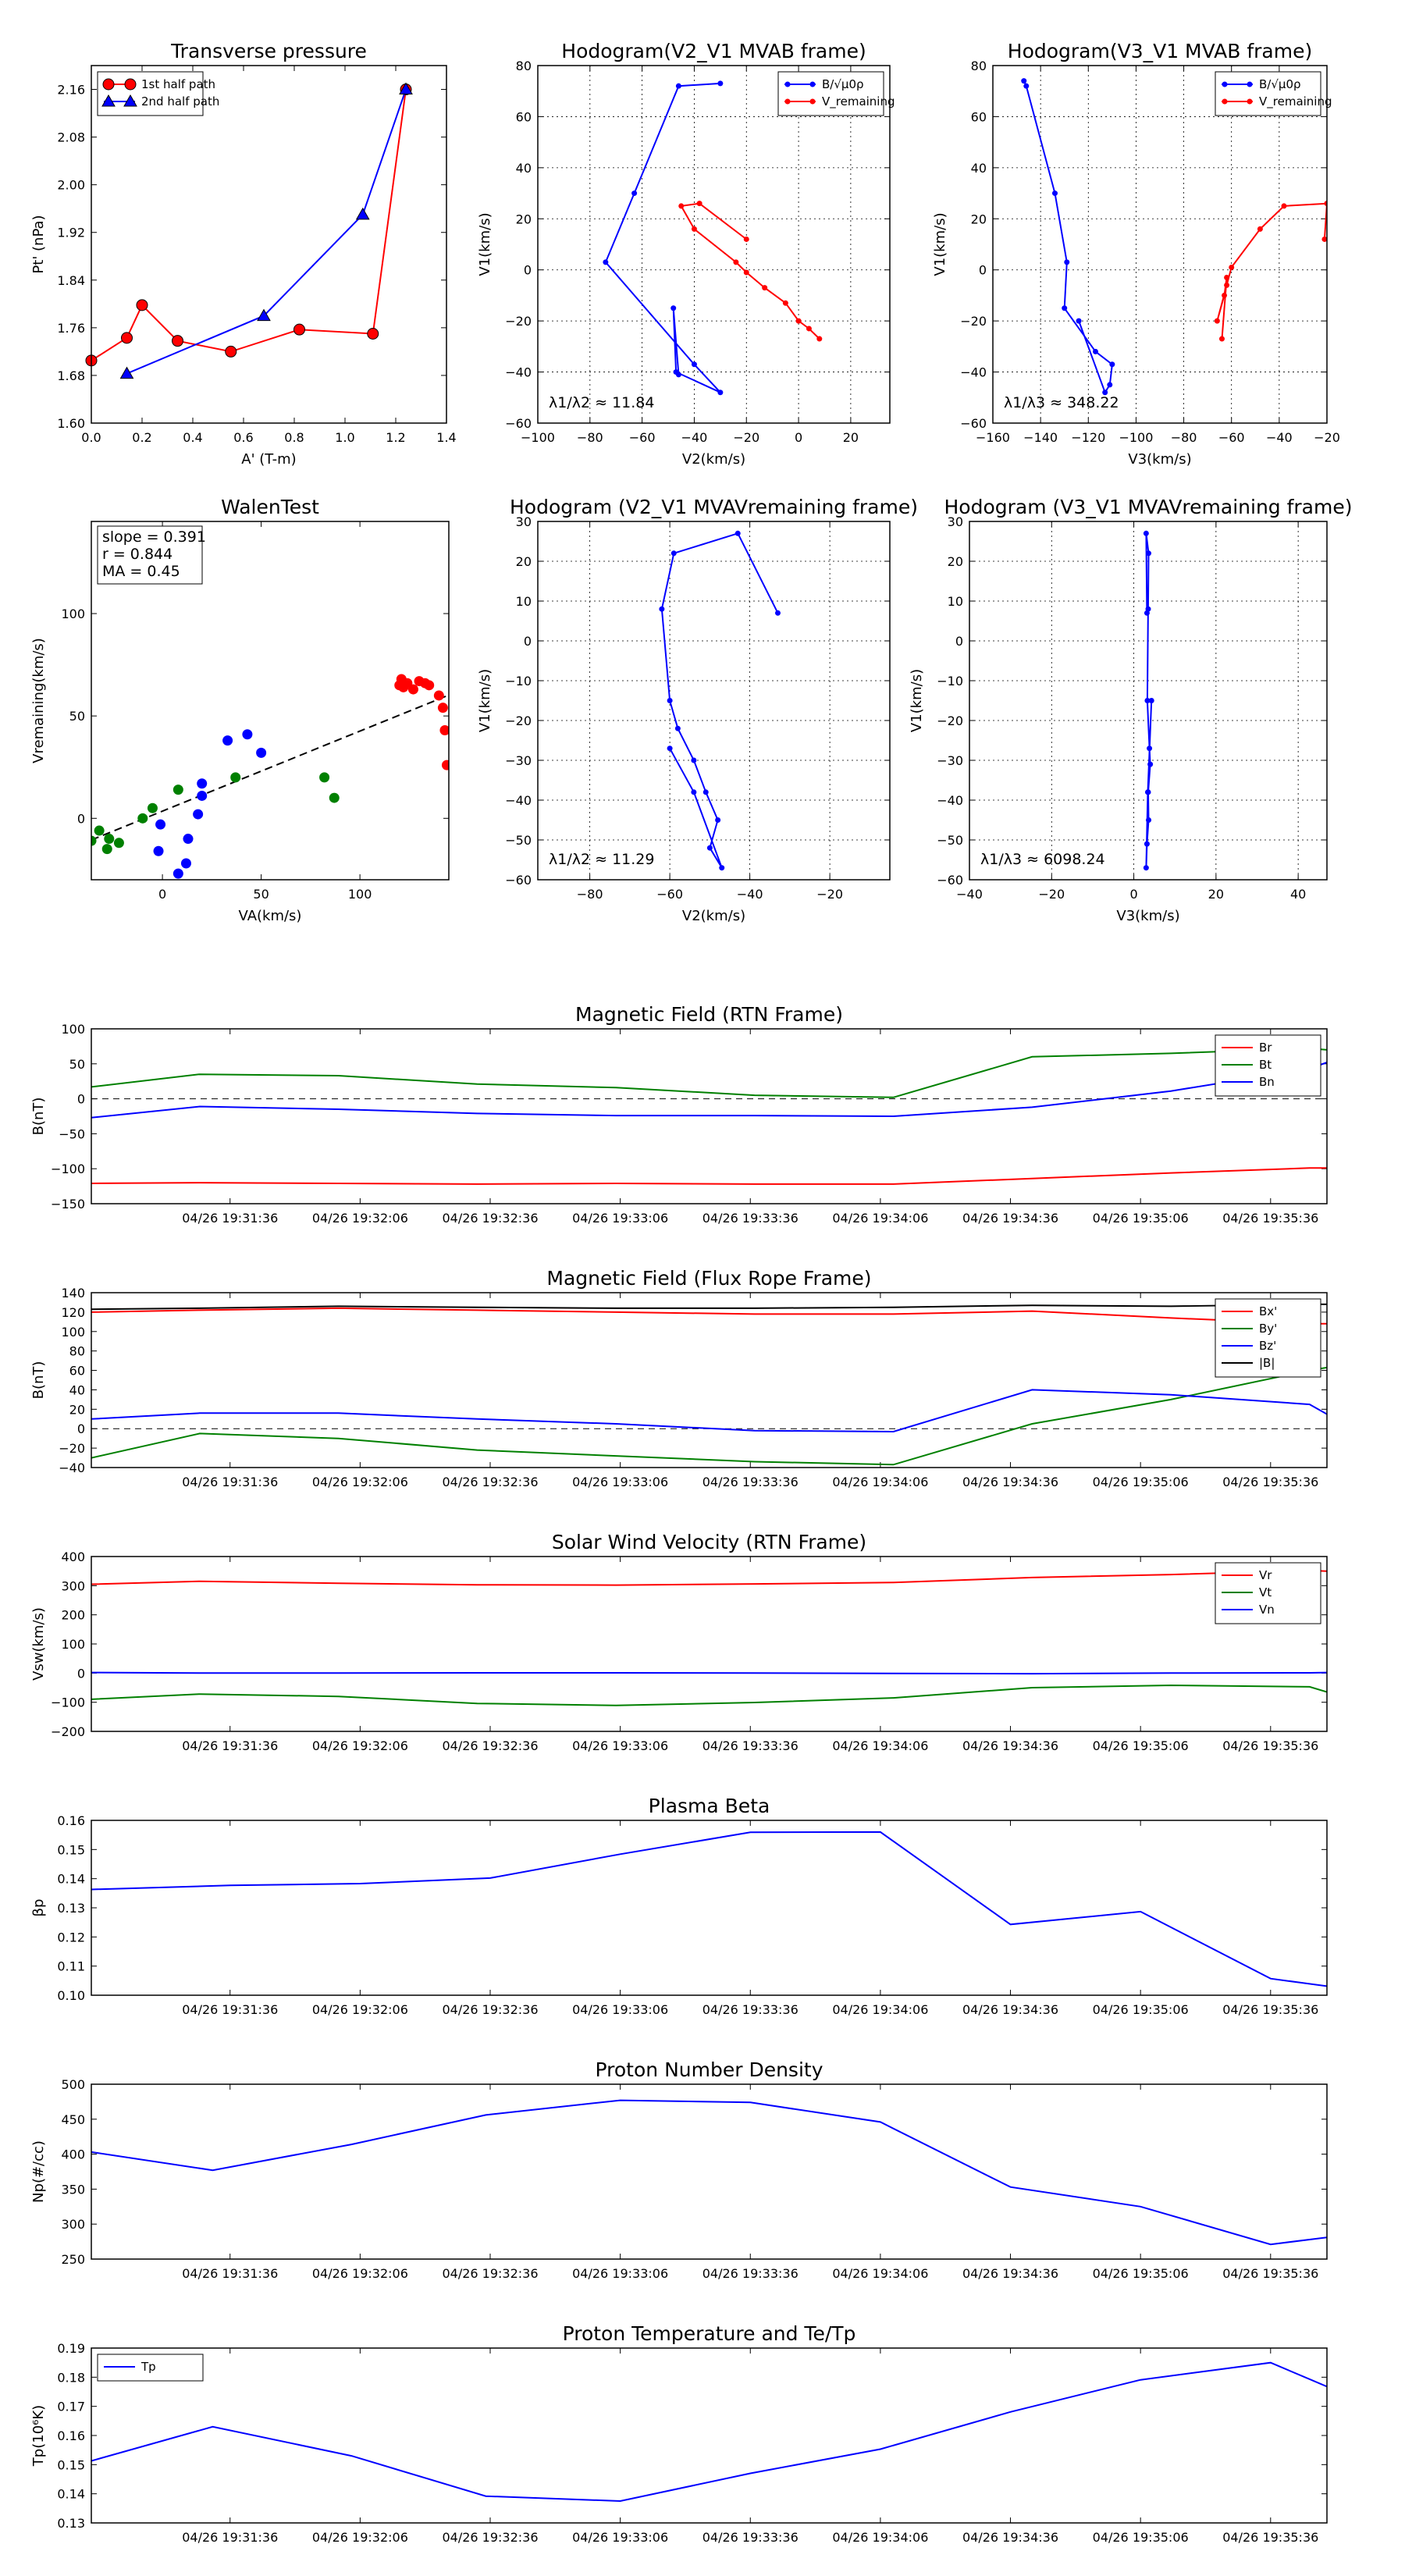 The image size is (1405, 2576). I want to click on sw_vel-xtick-label: 04/26 19:35:06, so click(1141, 1745).